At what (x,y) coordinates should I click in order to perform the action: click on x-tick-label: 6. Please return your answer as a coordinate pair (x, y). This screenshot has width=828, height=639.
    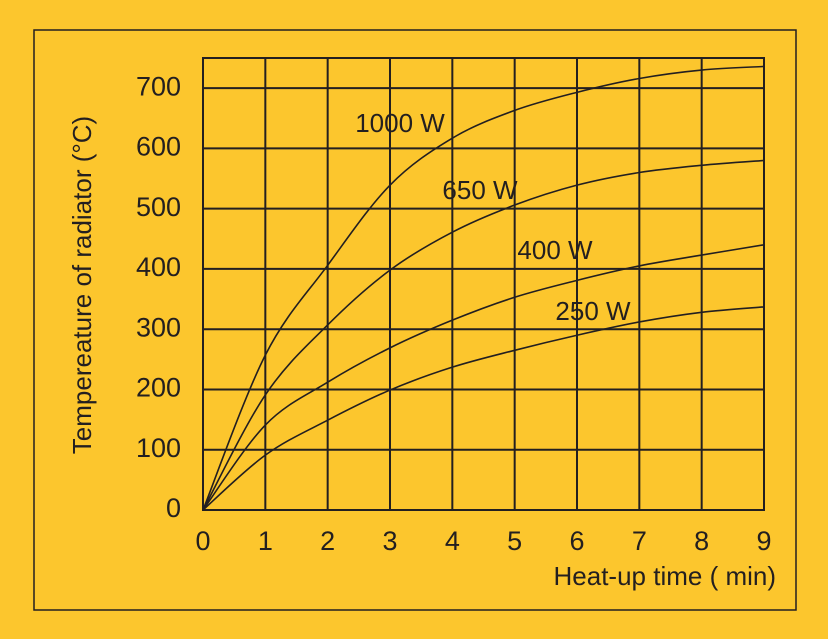
    Looking at the image, I should click on (576, 541).